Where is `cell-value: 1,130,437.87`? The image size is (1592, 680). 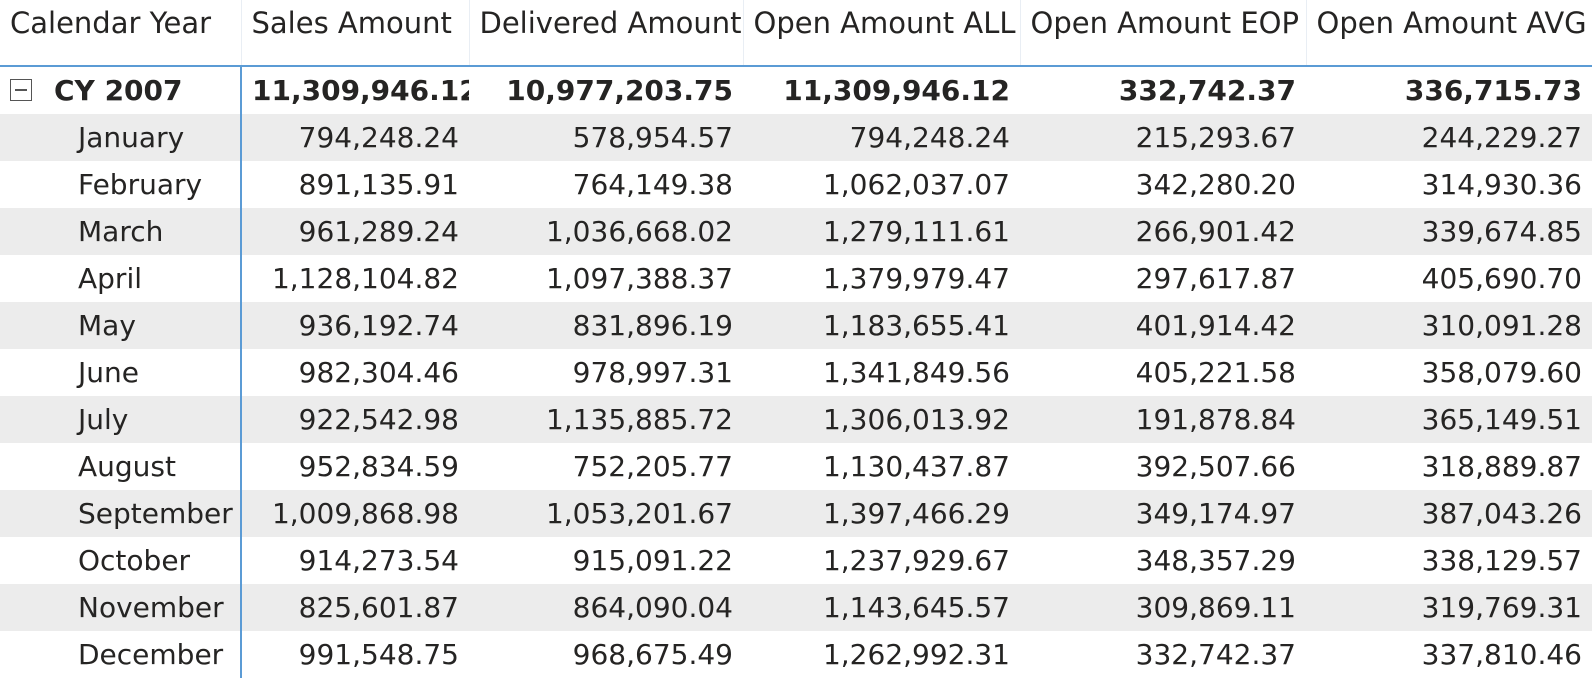 cell-value: 1,130,437.87 is located at coordinates (916, 466).